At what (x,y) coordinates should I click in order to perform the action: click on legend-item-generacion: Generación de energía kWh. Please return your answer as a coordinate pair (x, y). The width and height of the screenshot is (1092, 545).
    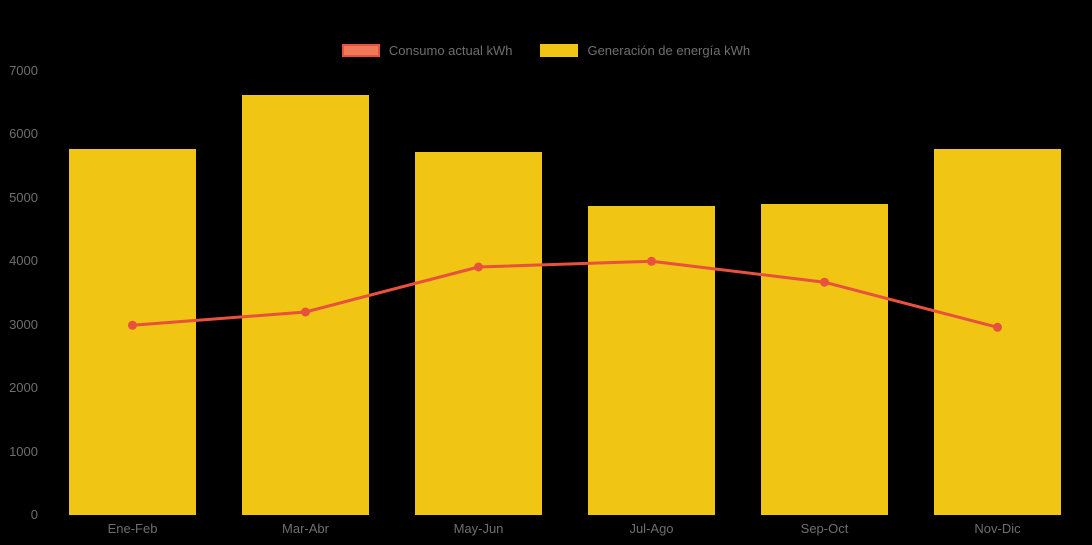
    Looking at the image, I should click on (645, 50).